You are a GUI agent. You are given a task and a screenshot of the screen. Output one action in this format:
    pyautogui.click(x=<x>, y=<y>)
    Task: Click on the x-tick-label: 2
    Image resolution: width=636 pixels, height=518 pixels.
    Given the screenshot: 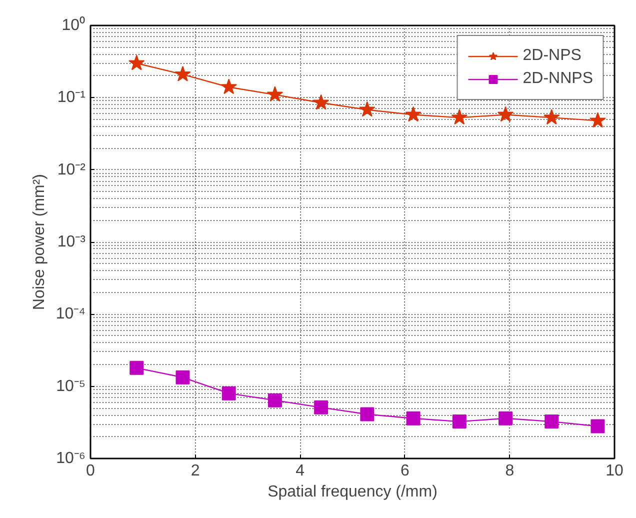 What is the action you would take?
    pyautogui.click(x=195, y=471)
    